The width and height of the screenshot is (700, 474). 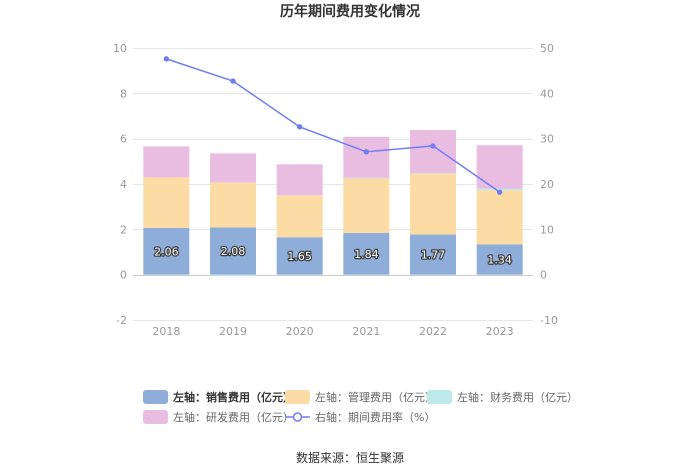 What do you see at coordinates (366, 178) in the screenshot?
I see `bar-finance-2021` at bounding box center [366, 178].